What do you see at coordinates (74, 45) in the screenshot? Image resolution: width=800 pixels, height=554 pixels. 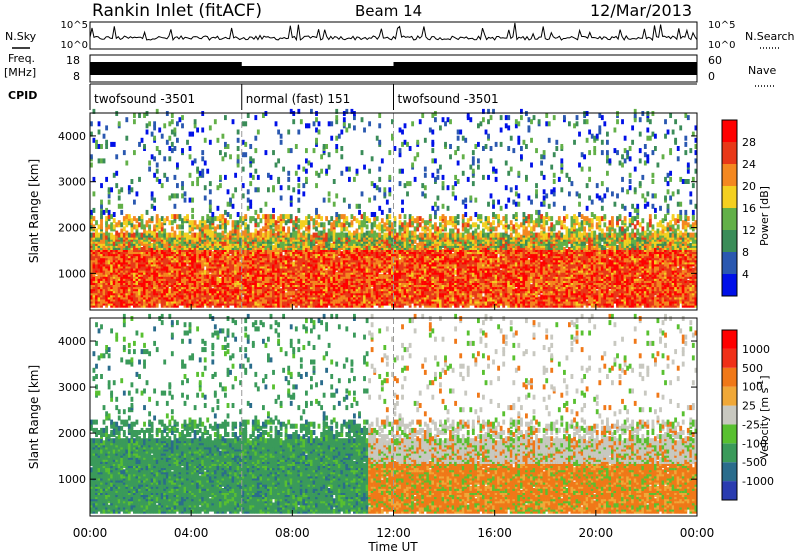 I see `nsky-tick-bottom: 10^0` at bounding box center [74, 45].